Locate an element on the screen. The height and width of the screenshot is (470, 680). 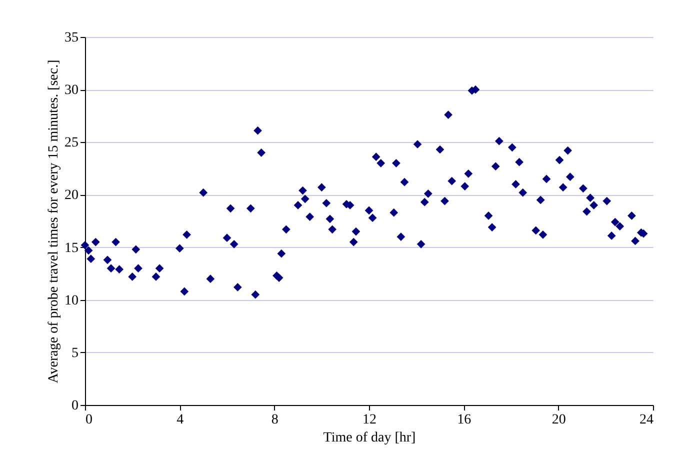
x-tick-label: 0 is located at coordinates (89, 420).